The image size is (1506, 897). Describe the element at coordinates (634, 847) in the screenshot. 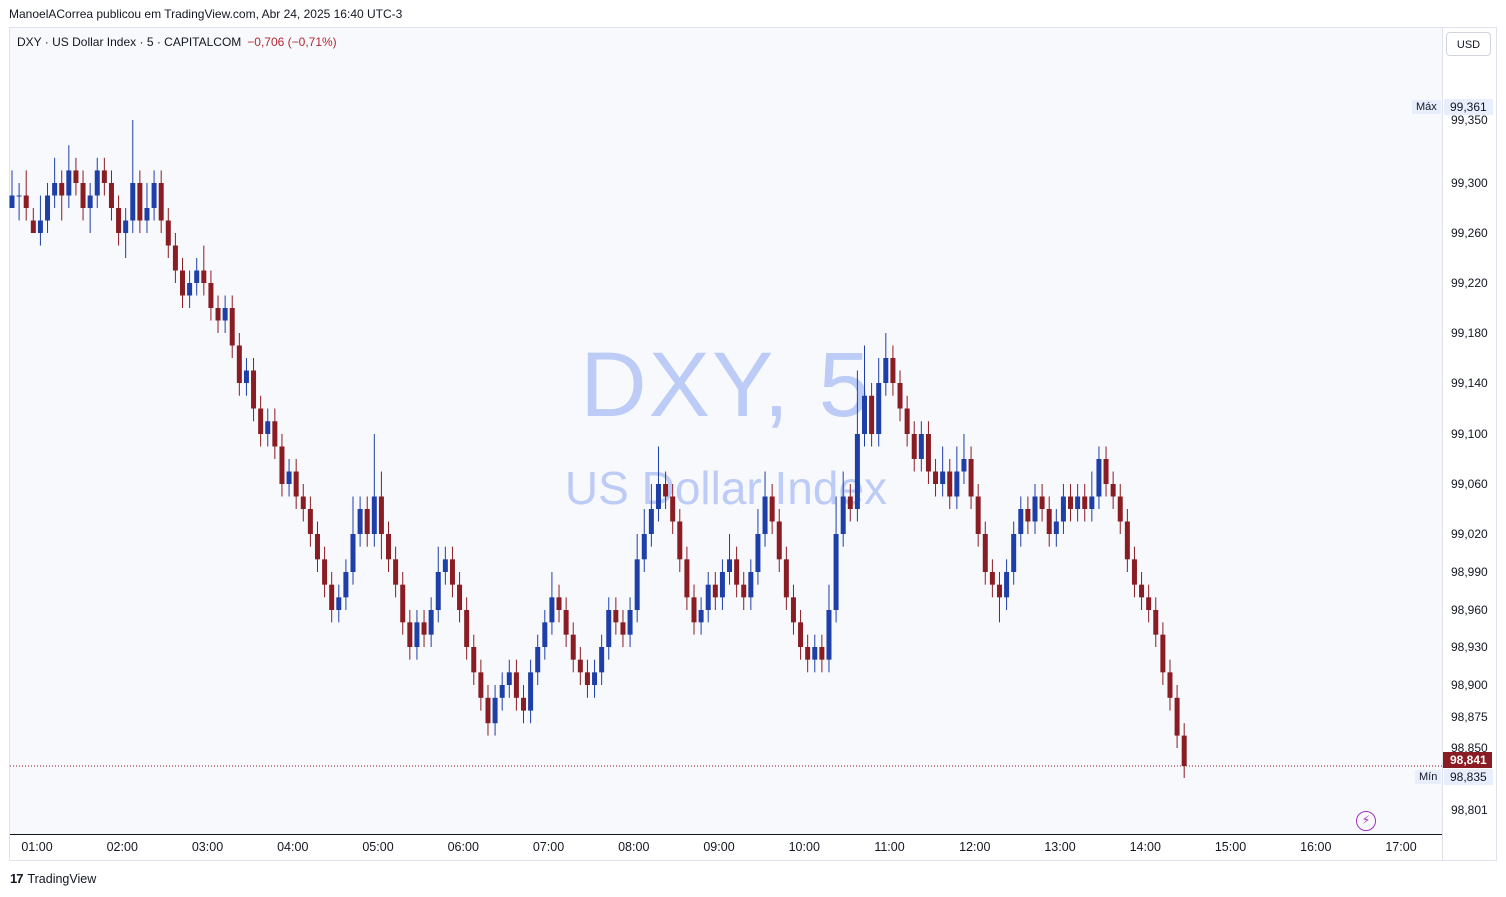

I see `time-tick-label: 08:00` at that location.